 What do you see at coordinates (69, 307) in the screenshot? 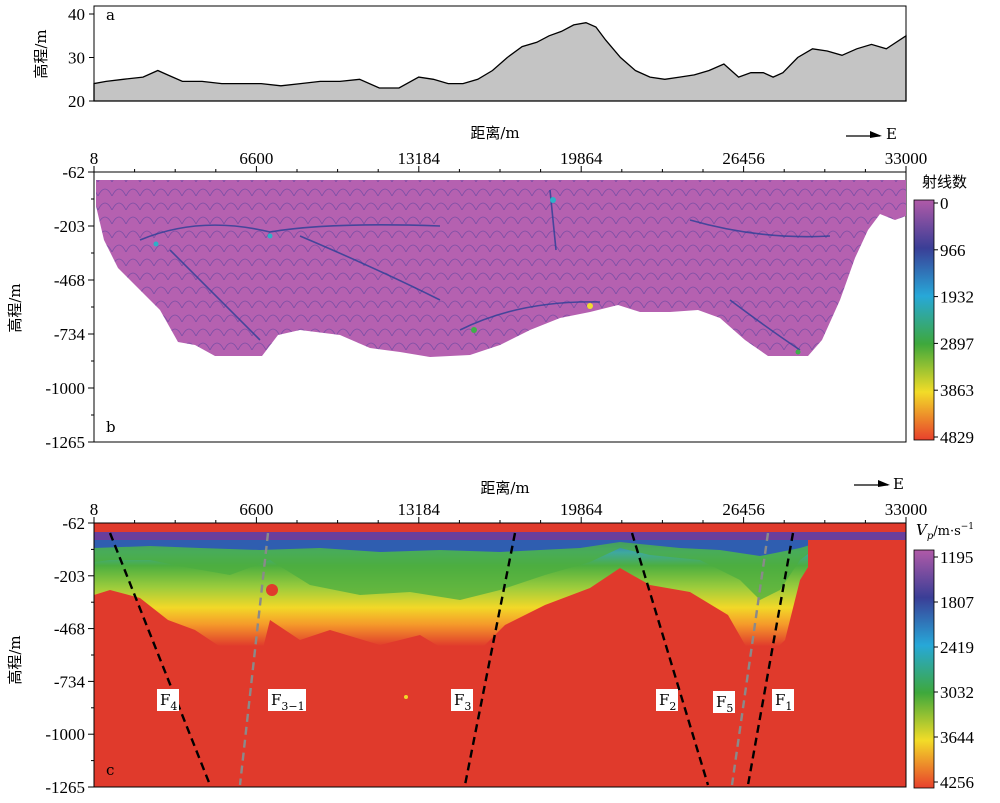
I see `panel-b-y-ticks: -62 -203 -468 -734 -1000 -1265` at bounding box center [69, 307].